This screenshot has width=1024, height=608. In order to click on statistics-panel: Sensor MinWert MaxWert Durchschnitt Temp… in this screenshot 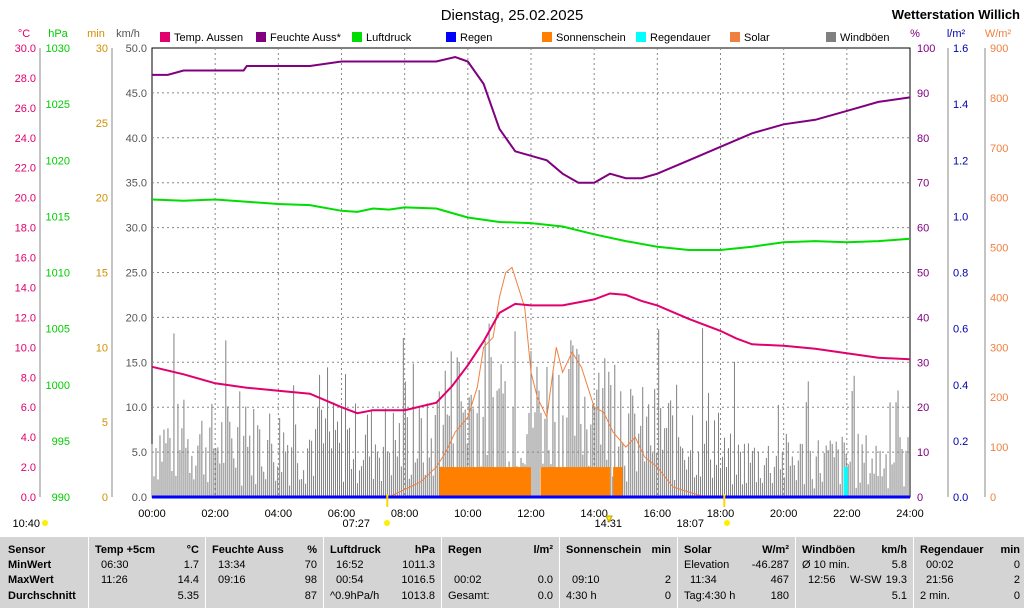, I will do `click(512, 572)`.